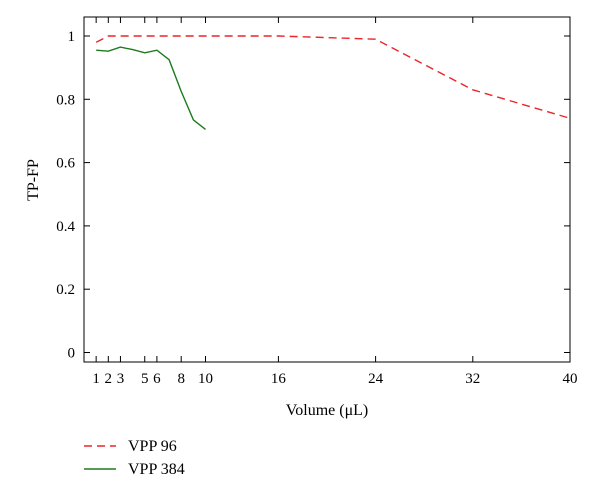 Image resolution: width=600 pixels, height=504 pixels. What do you see at coordinates (279, 379) in the screenshot?
I see `x-tick-label: 16` at bounding box center [279, 379].